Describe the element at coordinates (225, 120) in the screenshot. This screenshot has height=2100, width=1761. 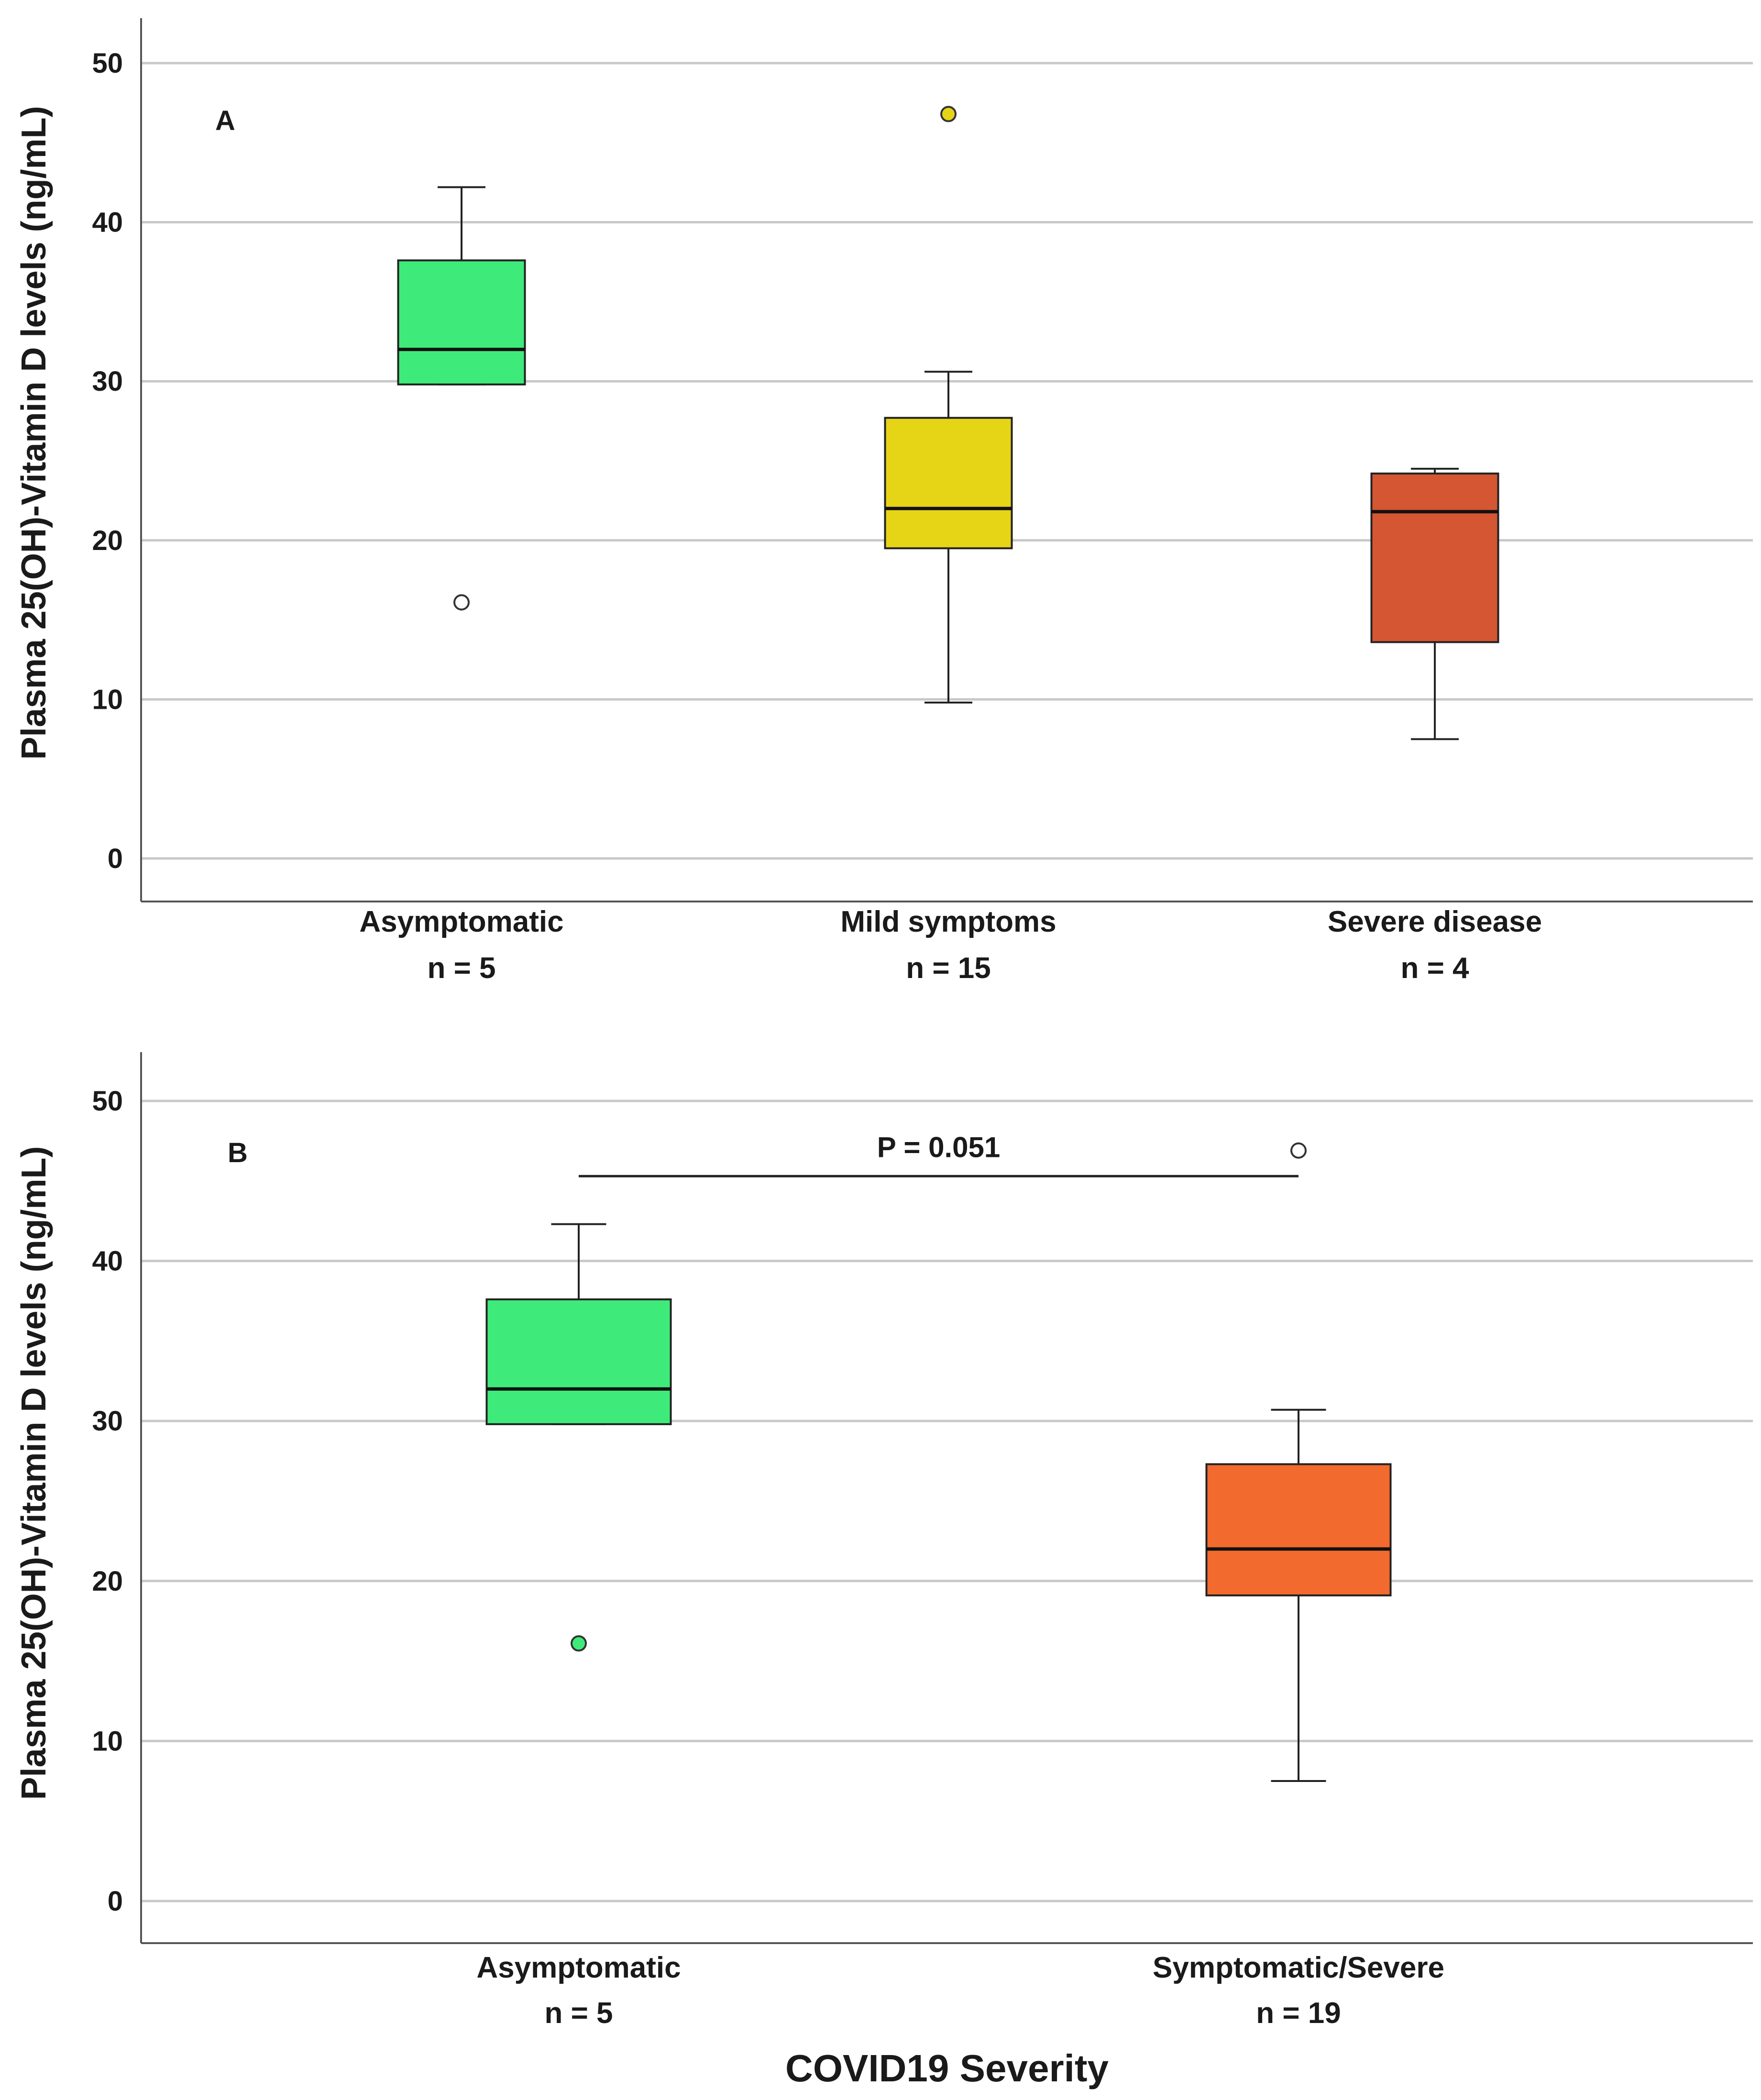
I see `panel-label: A` at that location.